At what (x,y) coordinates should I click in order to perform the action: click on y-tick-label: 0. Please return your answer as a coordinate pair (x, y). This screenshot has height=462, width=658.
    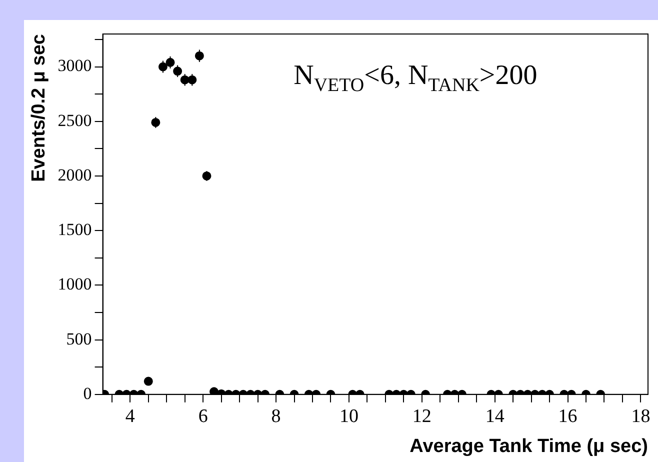
    Looking at the image, I should click on (87, 393).